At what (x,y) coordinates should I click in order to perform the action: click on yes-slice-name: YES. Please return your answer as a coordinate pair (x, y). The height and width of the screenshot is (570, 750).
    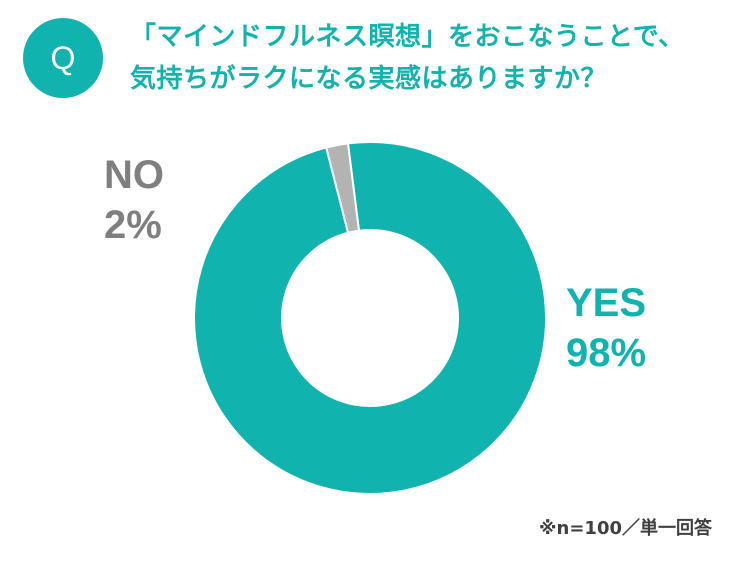
    Looking at the image, I should click on (606, 303).